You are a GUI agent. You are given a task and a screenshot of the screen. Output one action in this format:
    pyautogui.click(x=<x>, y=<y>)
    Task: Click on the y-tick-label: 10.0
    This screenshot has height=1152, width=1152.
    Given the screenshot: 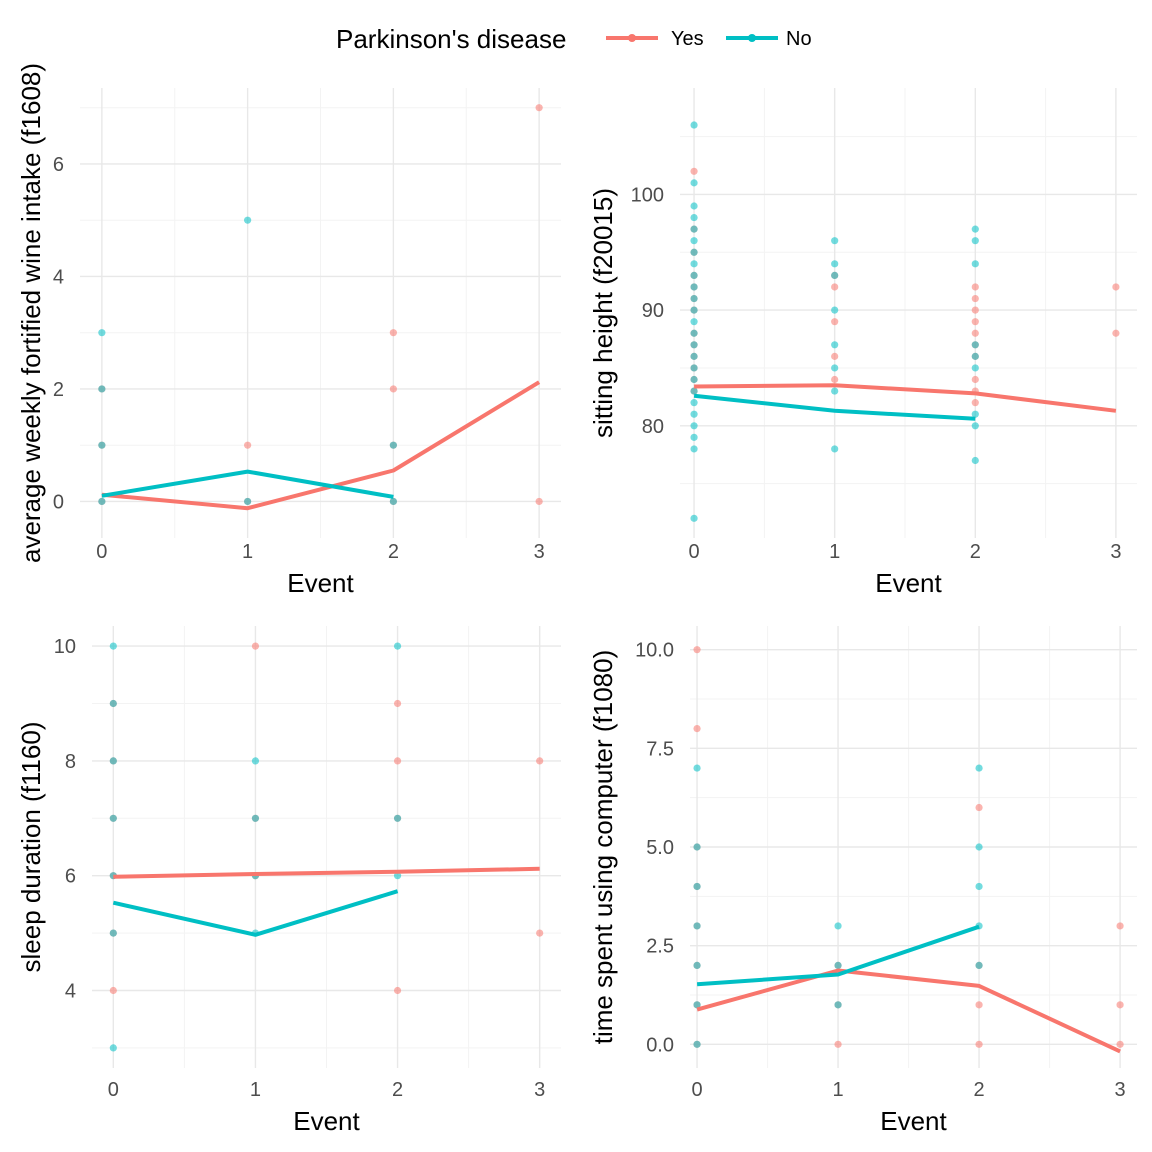 What is the action you would take?
    pyautogui.click(x=654, y=651)
    